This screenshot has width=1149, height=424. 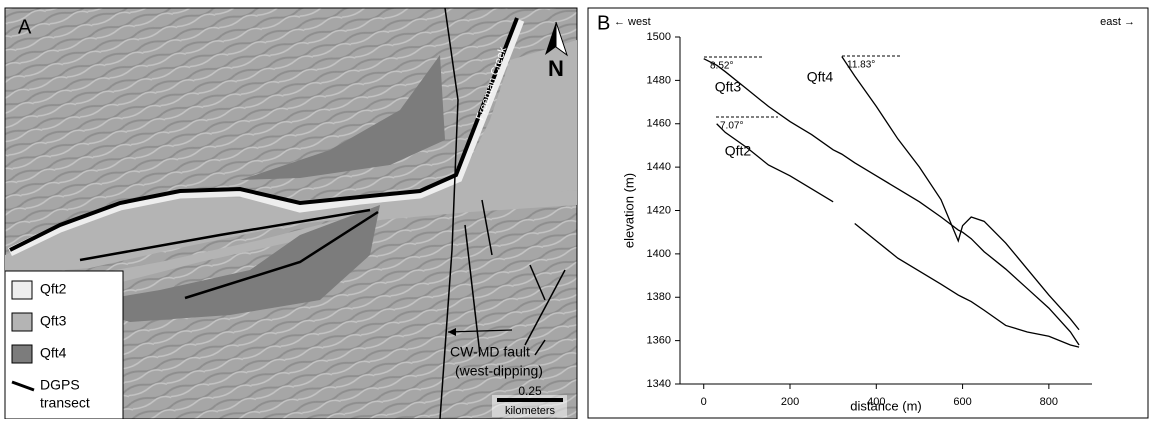 What do you see at coordinates (628, 210) in the screenshot?
I see `y-axis-title: elevation (m)` at bounding box center [628, 210].